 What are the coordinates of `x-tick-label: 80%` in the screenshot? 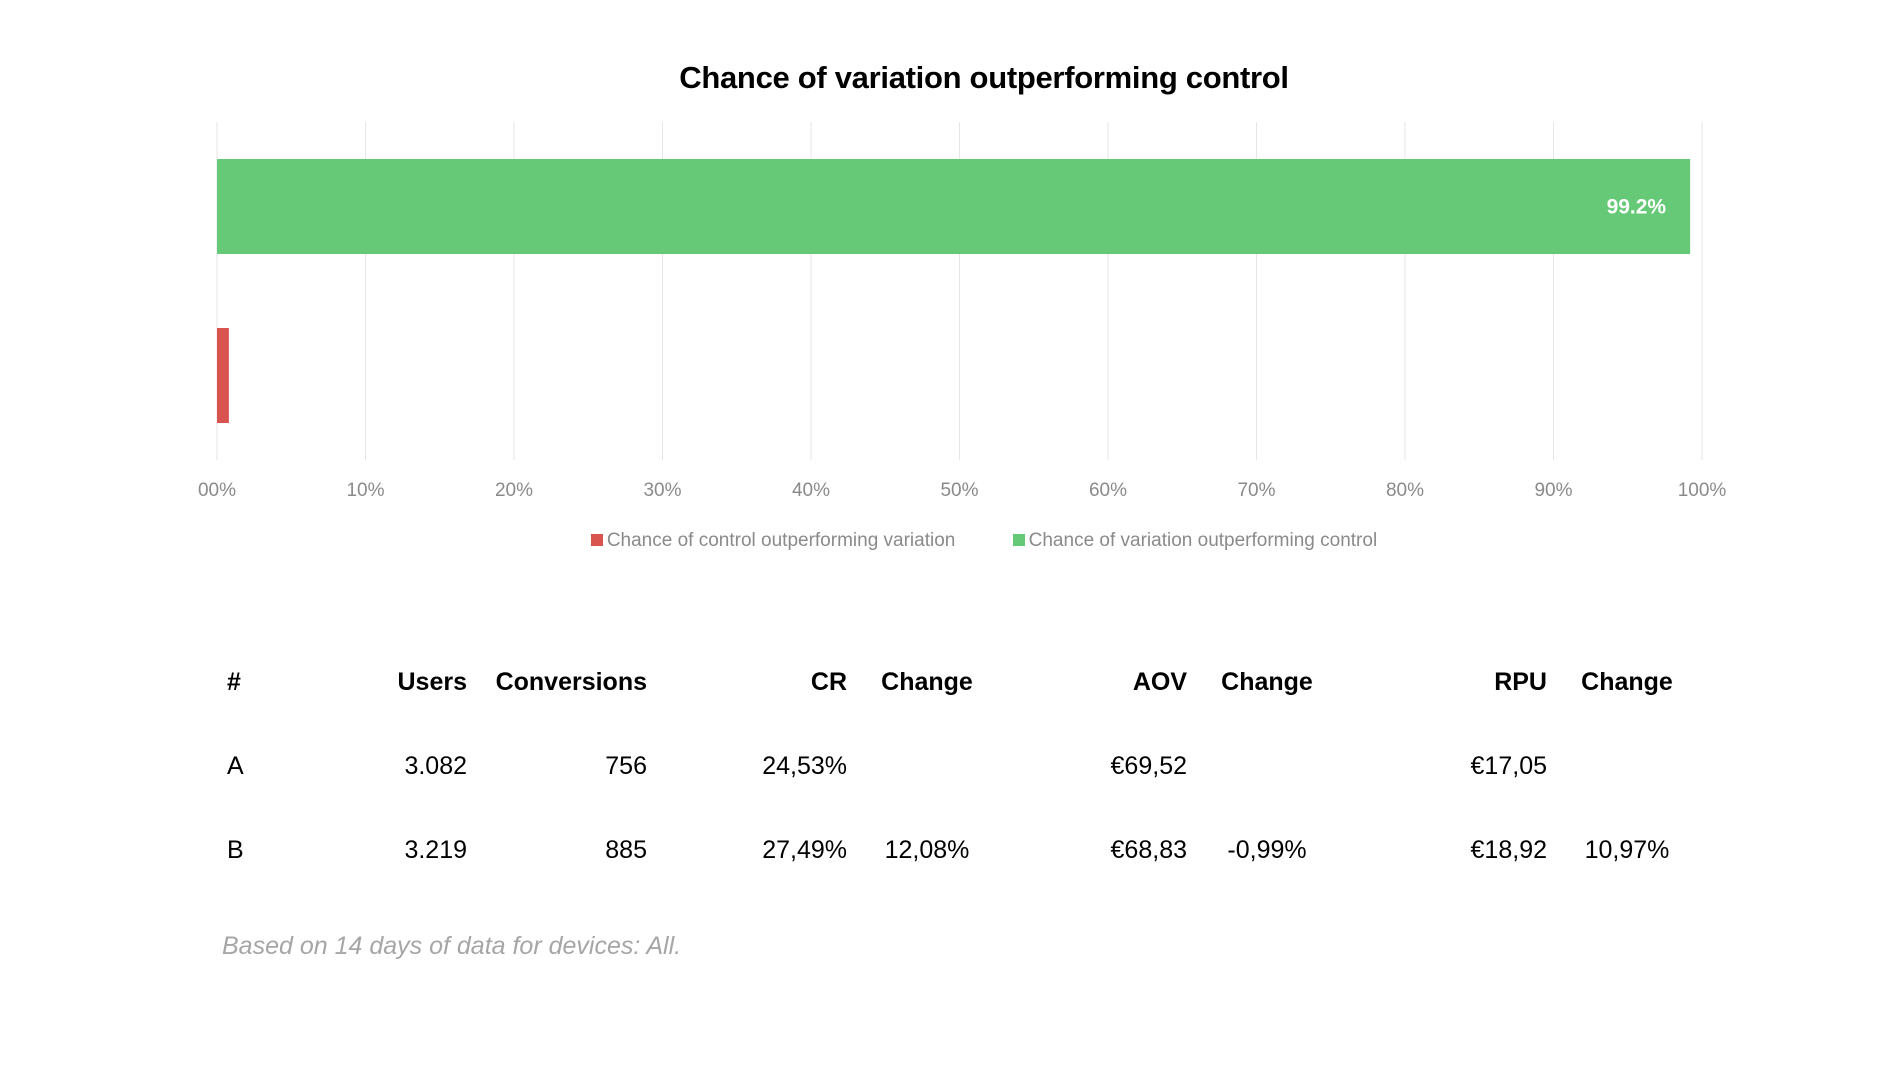 It's located at (1405, 490).